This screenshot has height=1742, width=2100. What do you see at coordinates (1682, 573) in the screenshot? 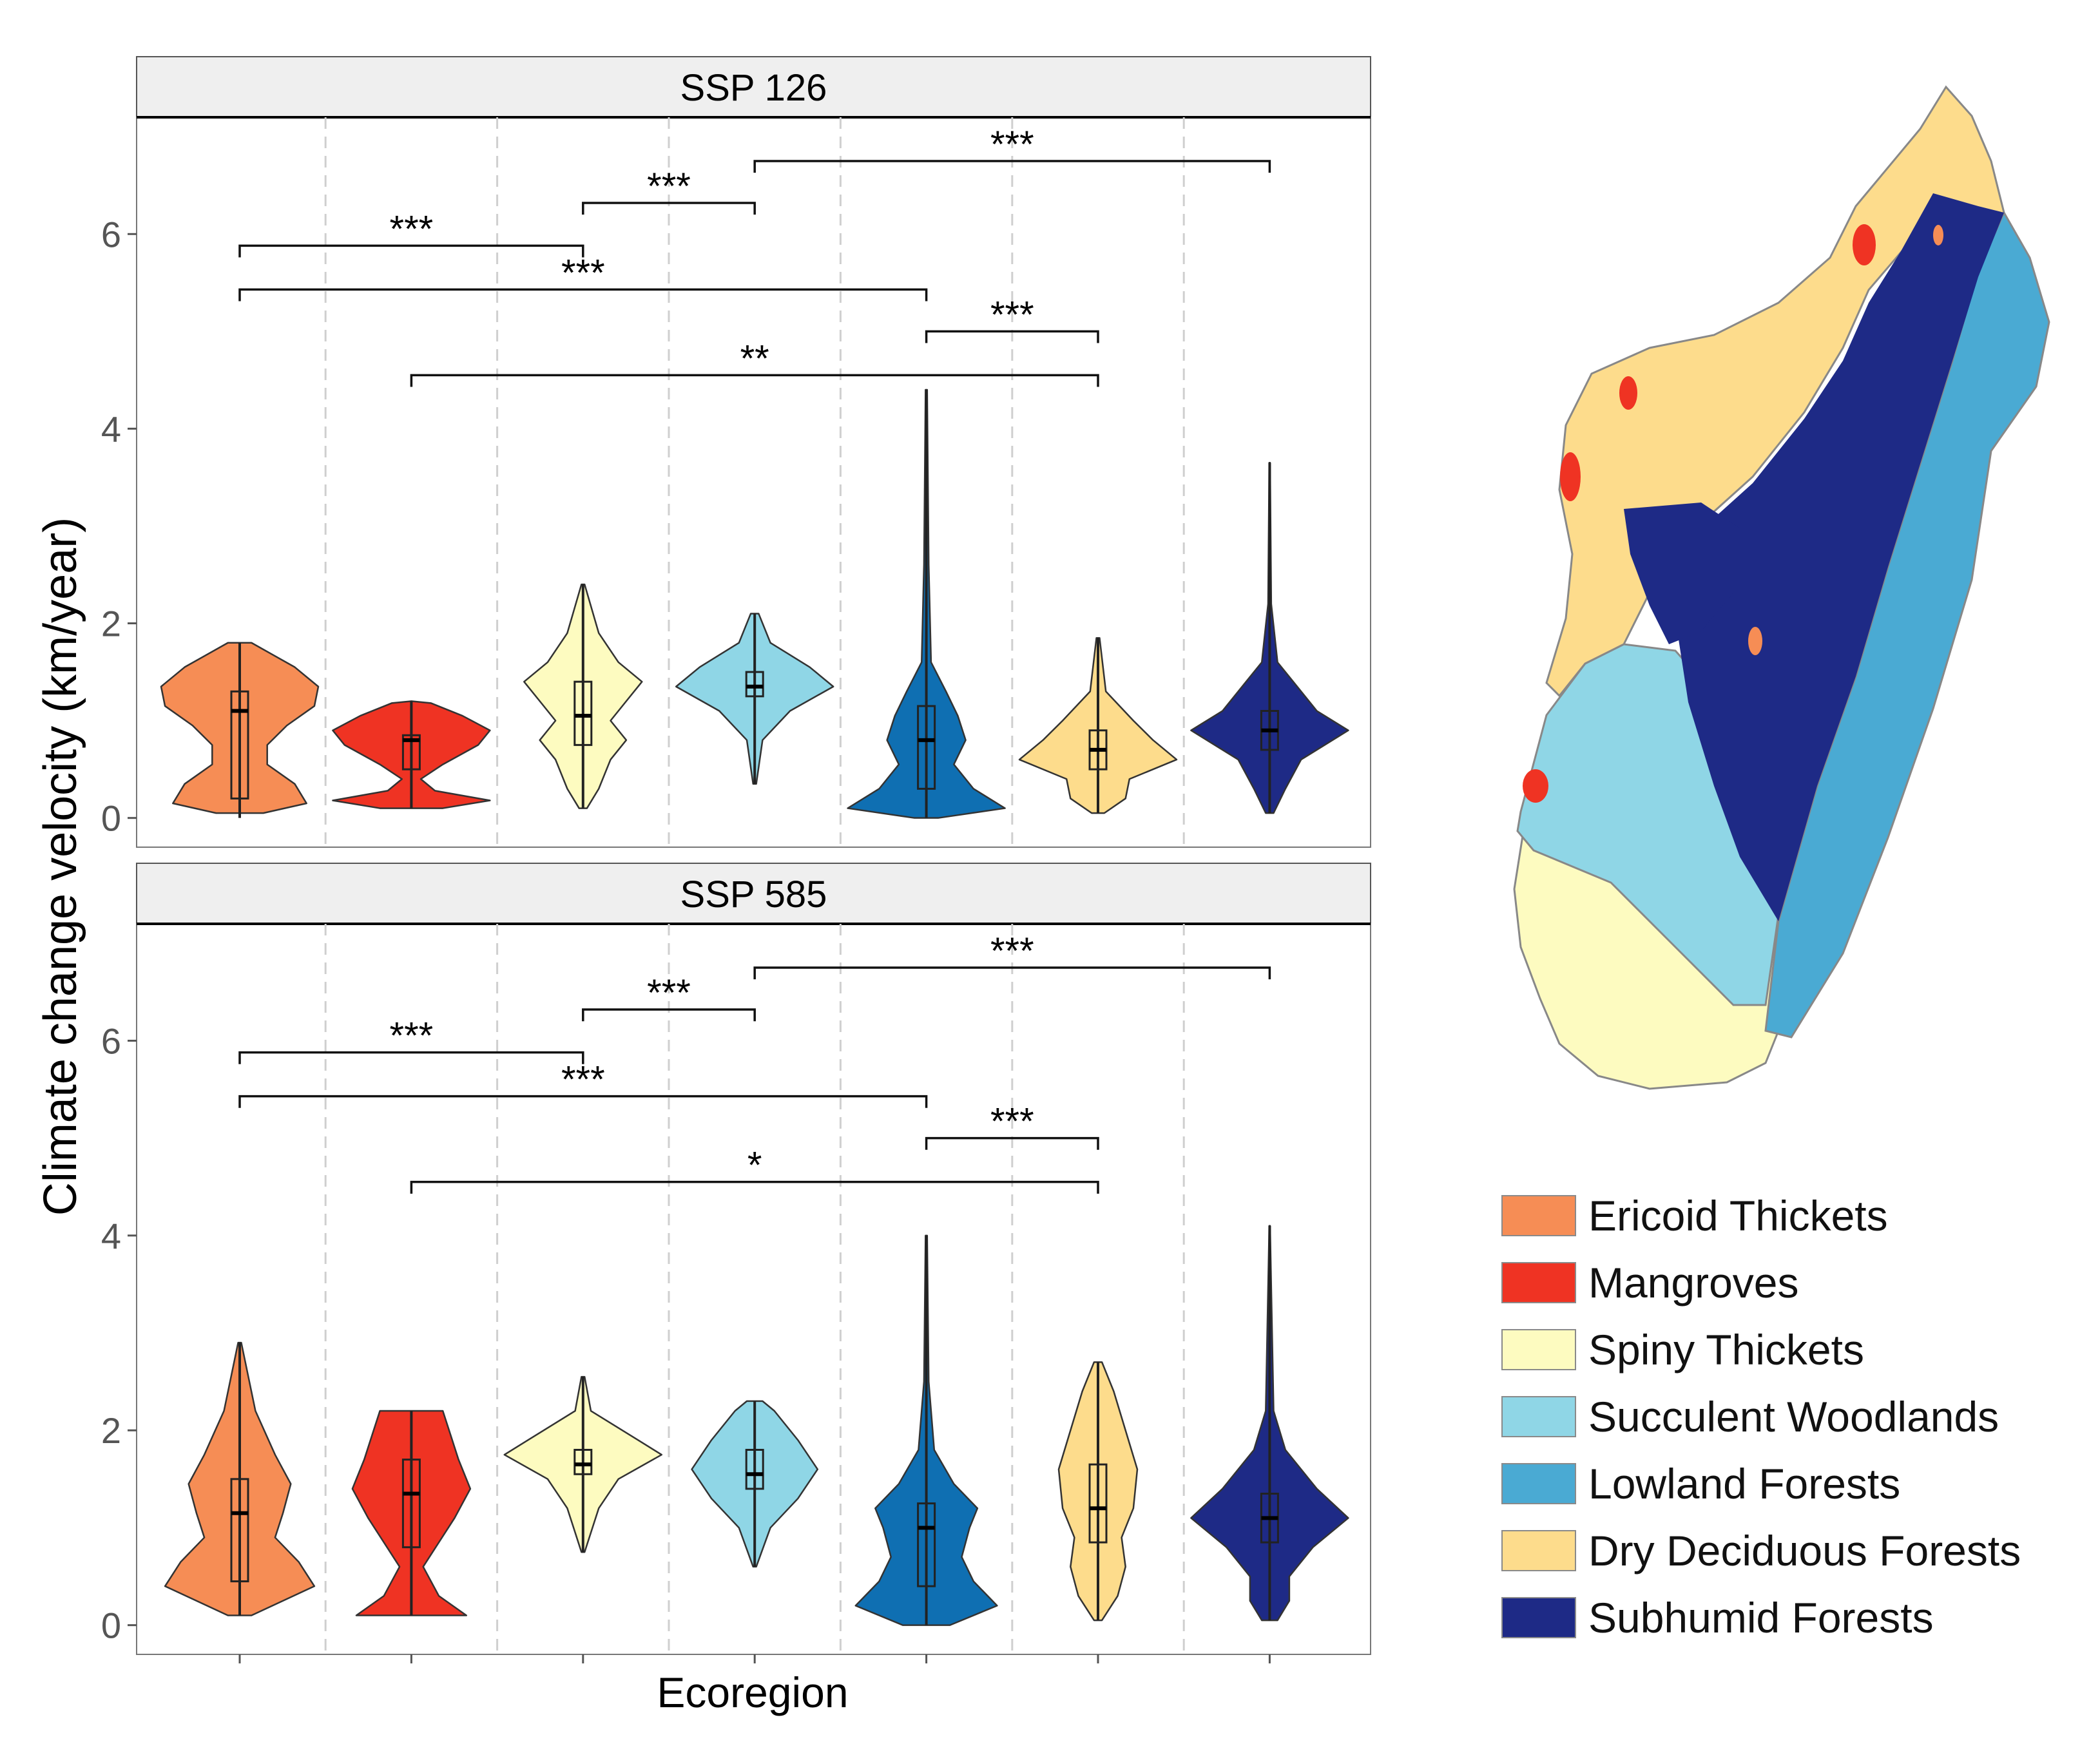
I see `map-subhumid-forests-west` at bounding box center [1682, 573].